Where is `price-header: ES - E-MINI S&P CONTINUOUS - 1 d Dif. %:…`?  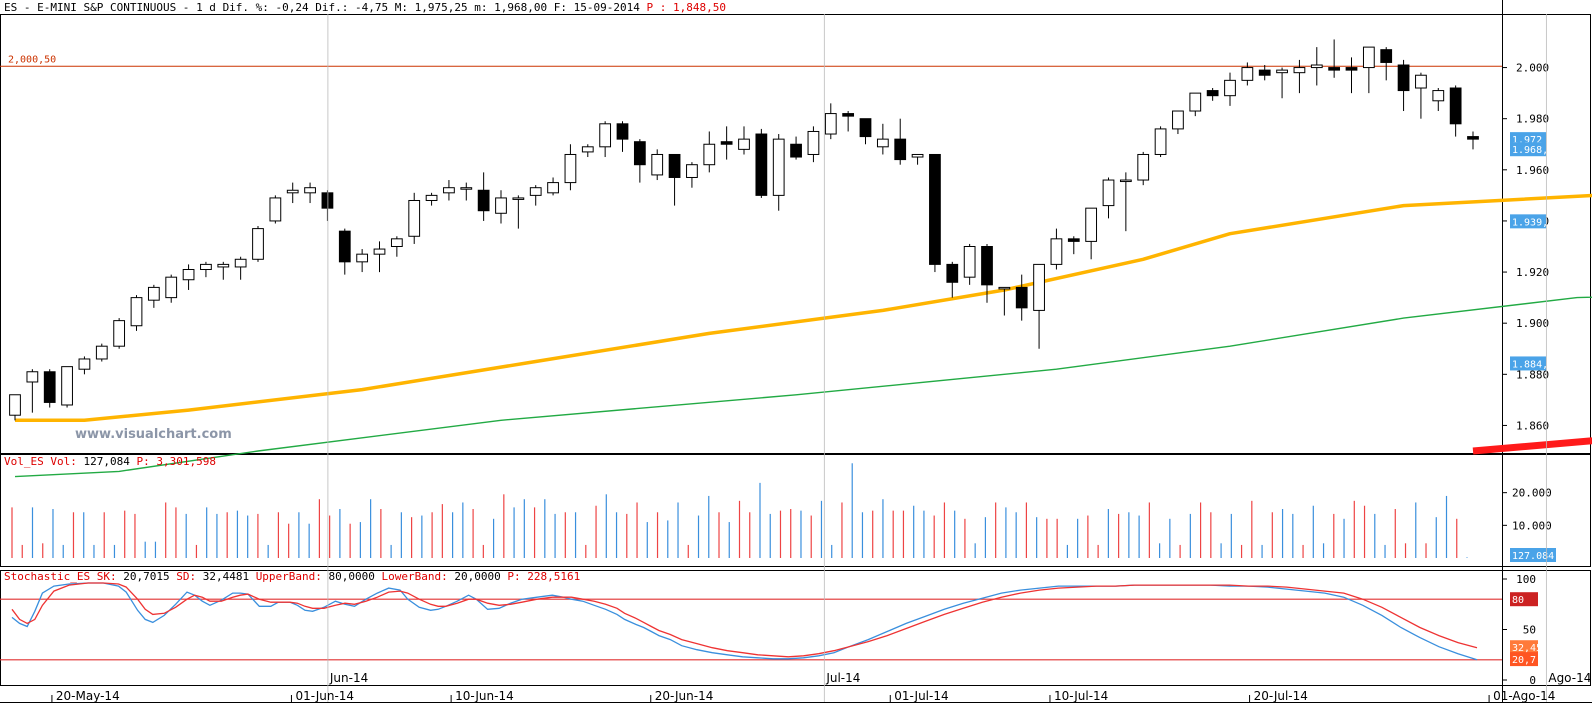 price-header: ES - E-MINI S&P CONTINUOUS - 1 d Dif. %:… is located at coordinates (365, 7).